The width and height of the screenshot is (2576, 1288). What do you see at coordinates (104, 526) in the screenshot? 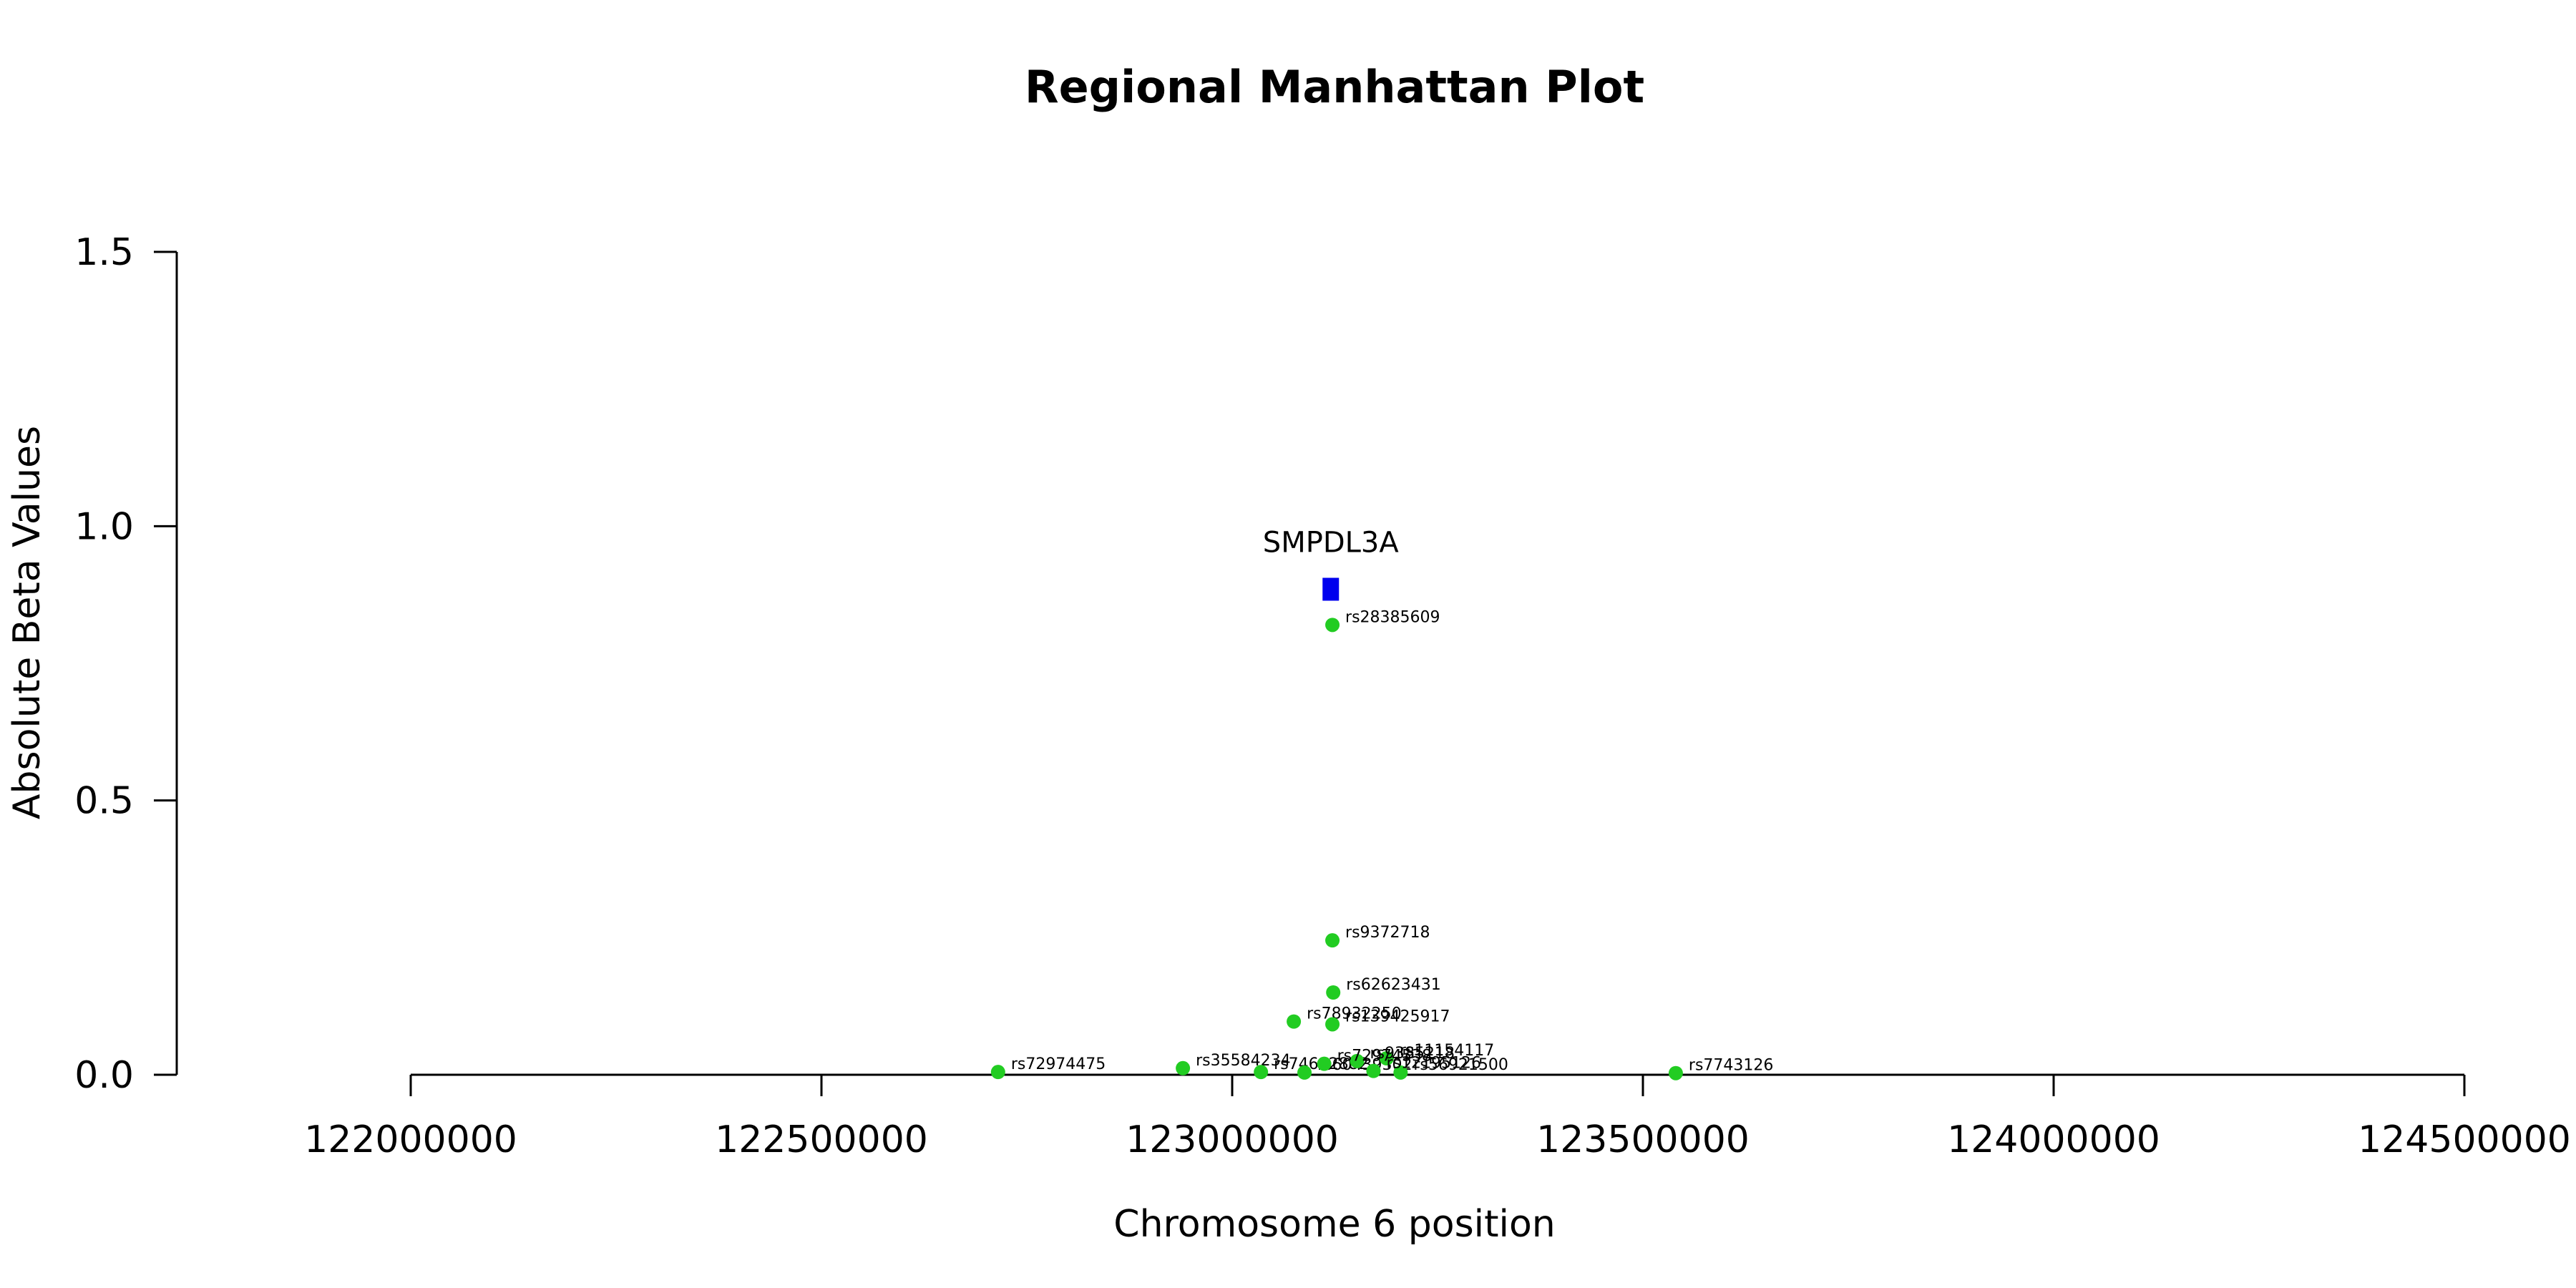
I see `y-tick-label: 1.0` at bounding box center [104, 526].